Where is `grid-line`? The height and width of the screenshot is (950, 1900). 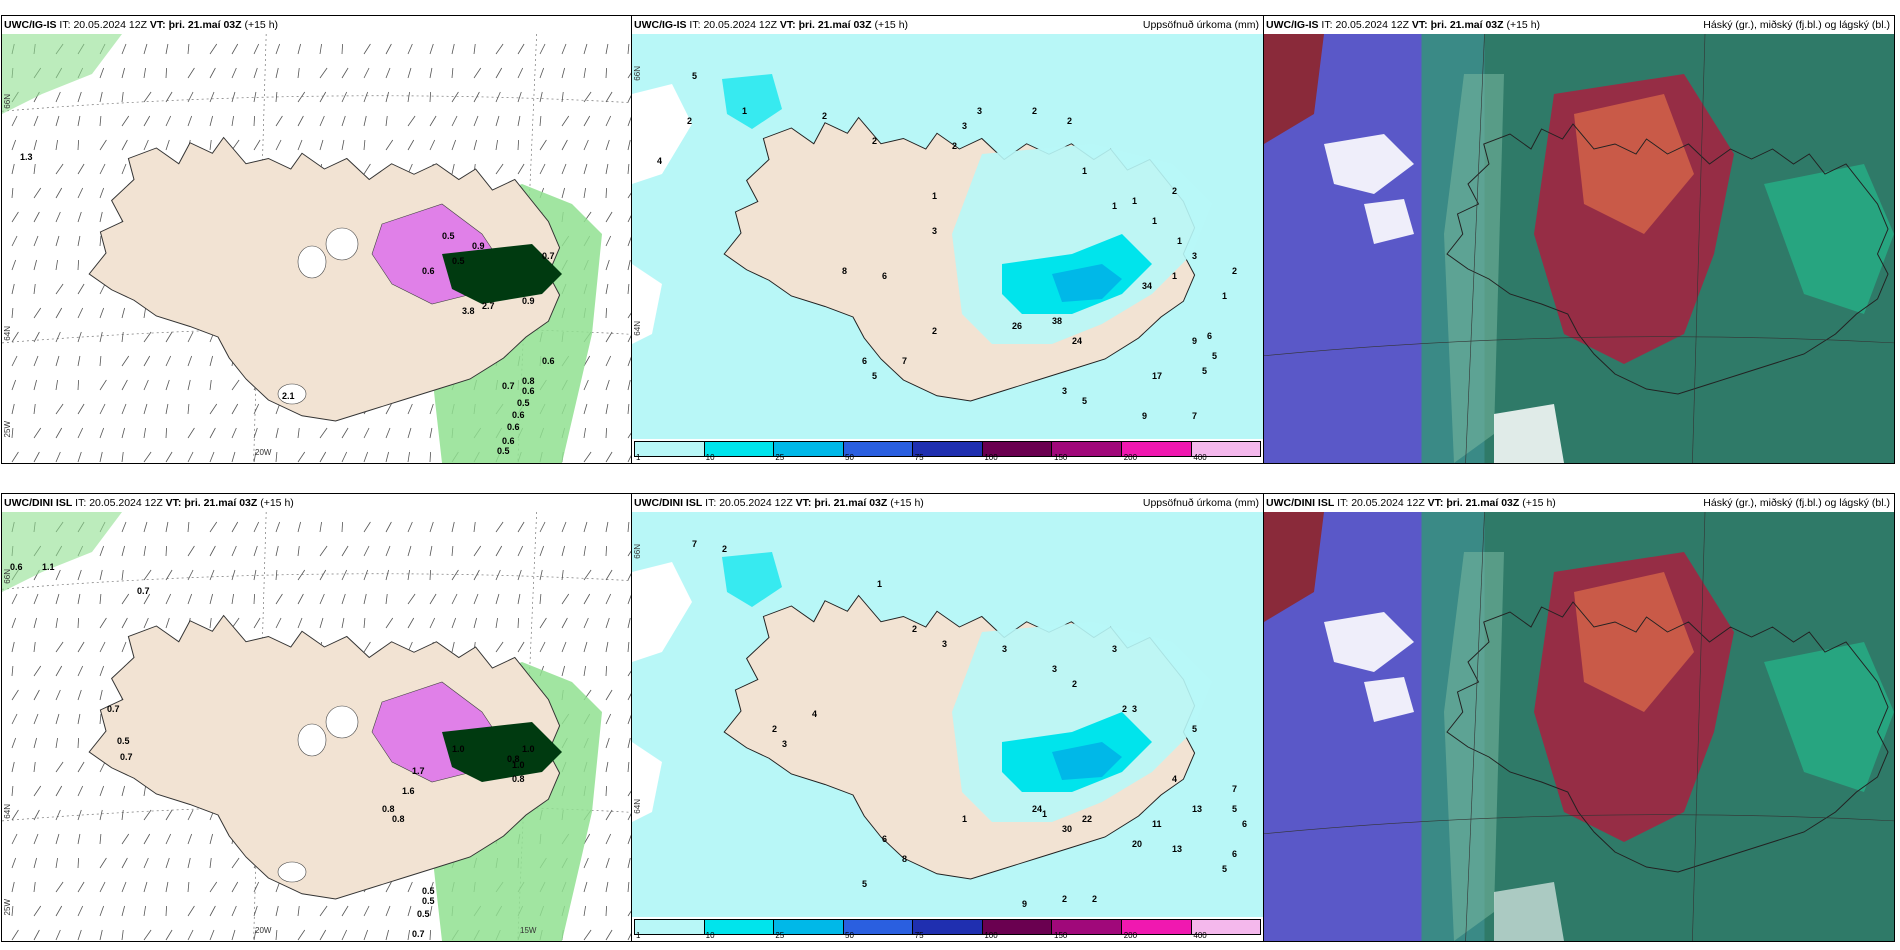 grid-line is located at coordinates (1475, 248).